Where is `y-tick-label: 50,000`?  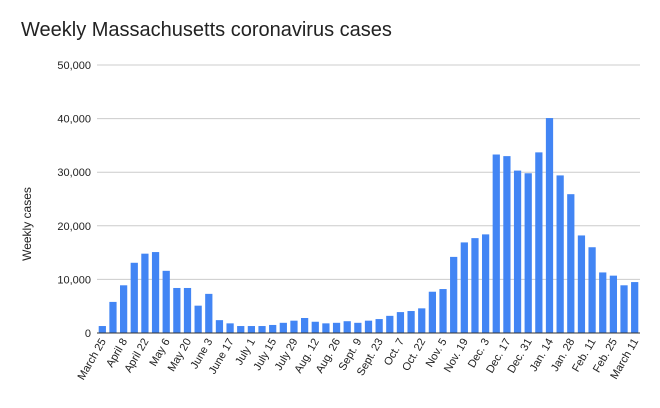 y-tick-label: 50,000 is located at coordinates (74, 66).